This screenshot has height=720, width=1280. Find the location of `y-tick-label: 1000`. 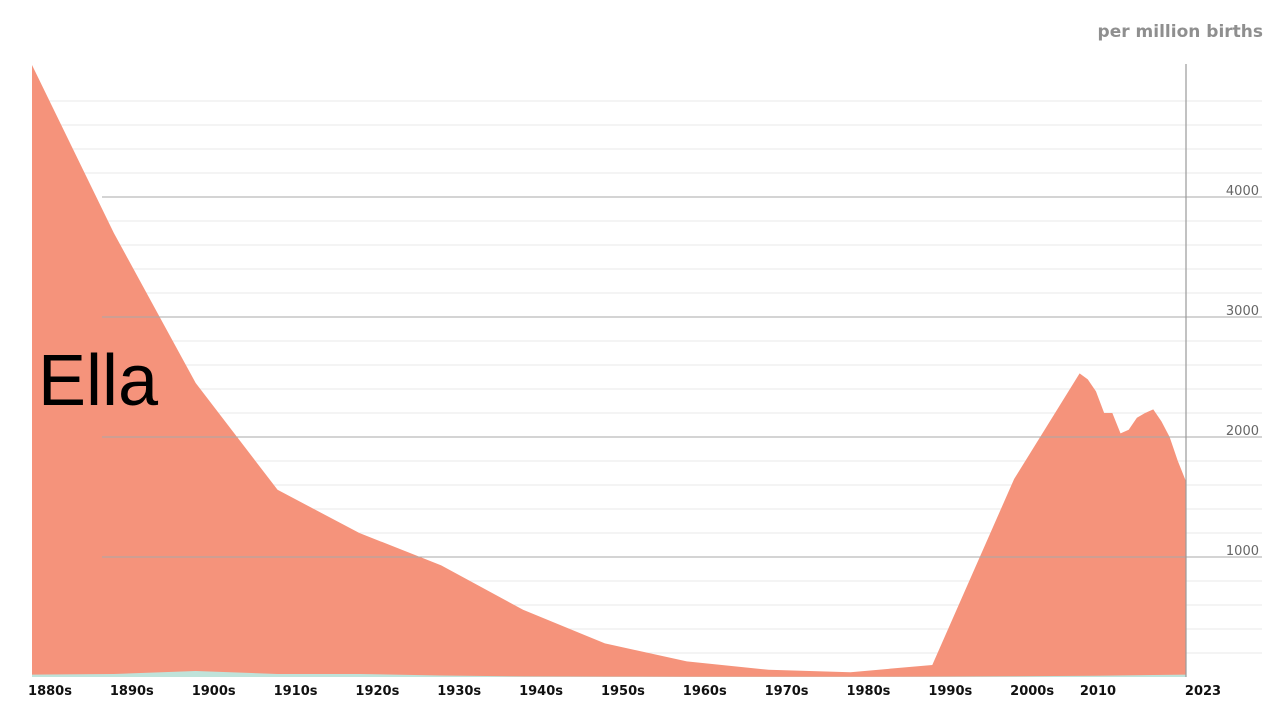

y-tick-label: 1000 is located at coordinates (1242, 551).